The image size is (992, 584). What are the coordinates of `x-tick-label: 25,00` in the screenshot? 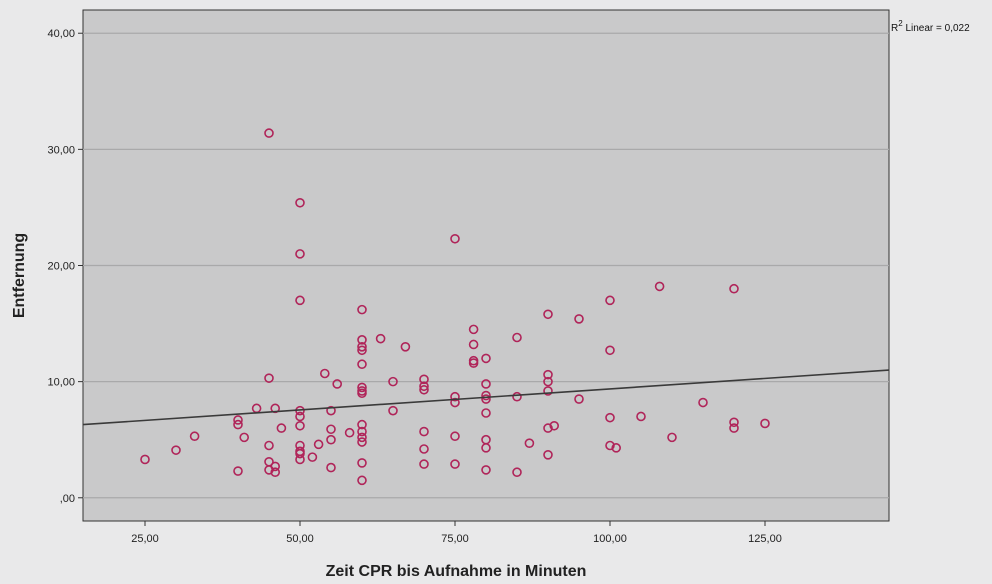 It's located at (145, 539).